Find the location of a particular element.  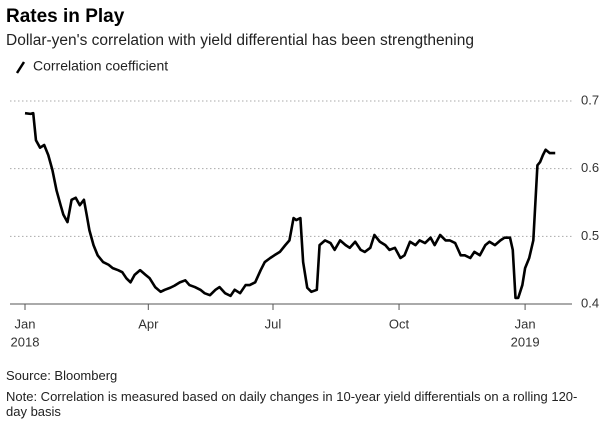

x-tick-label: Apr is located at coordinates (148, 323).